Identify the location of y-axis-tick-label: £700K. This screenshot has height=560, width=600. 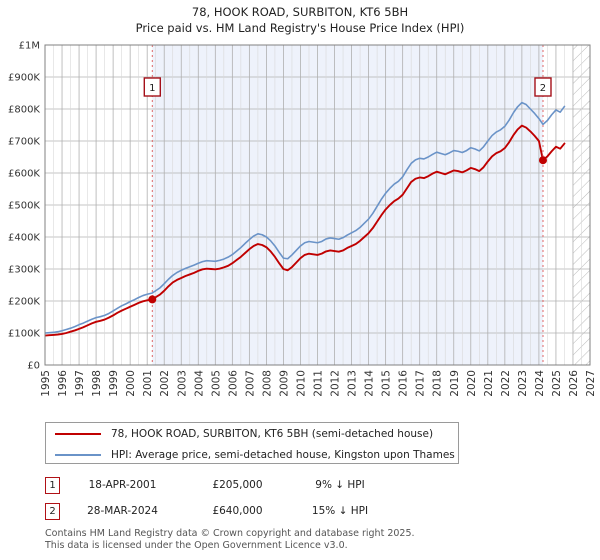
(24, 142).